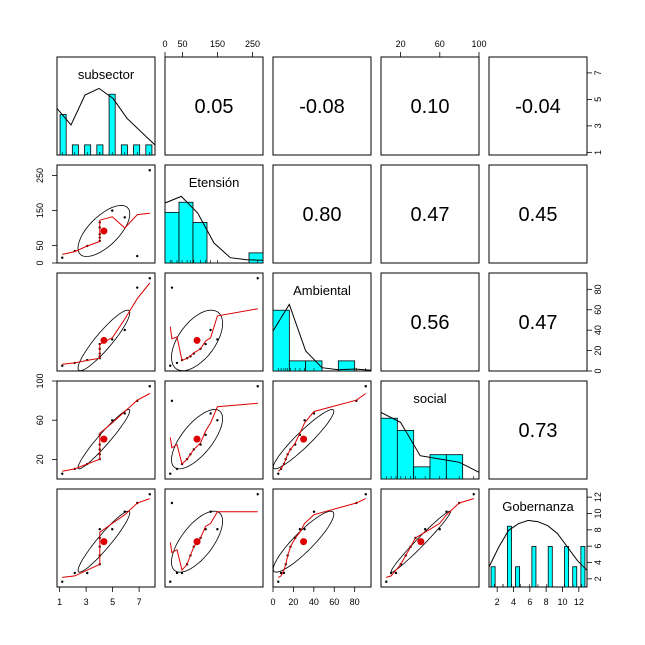 The height and width of the screenshot is (645, 645). What do you see at coordinates (40, 380) in the screenshot?
I see `tick-label: 100` at bounding box center [40, 380].